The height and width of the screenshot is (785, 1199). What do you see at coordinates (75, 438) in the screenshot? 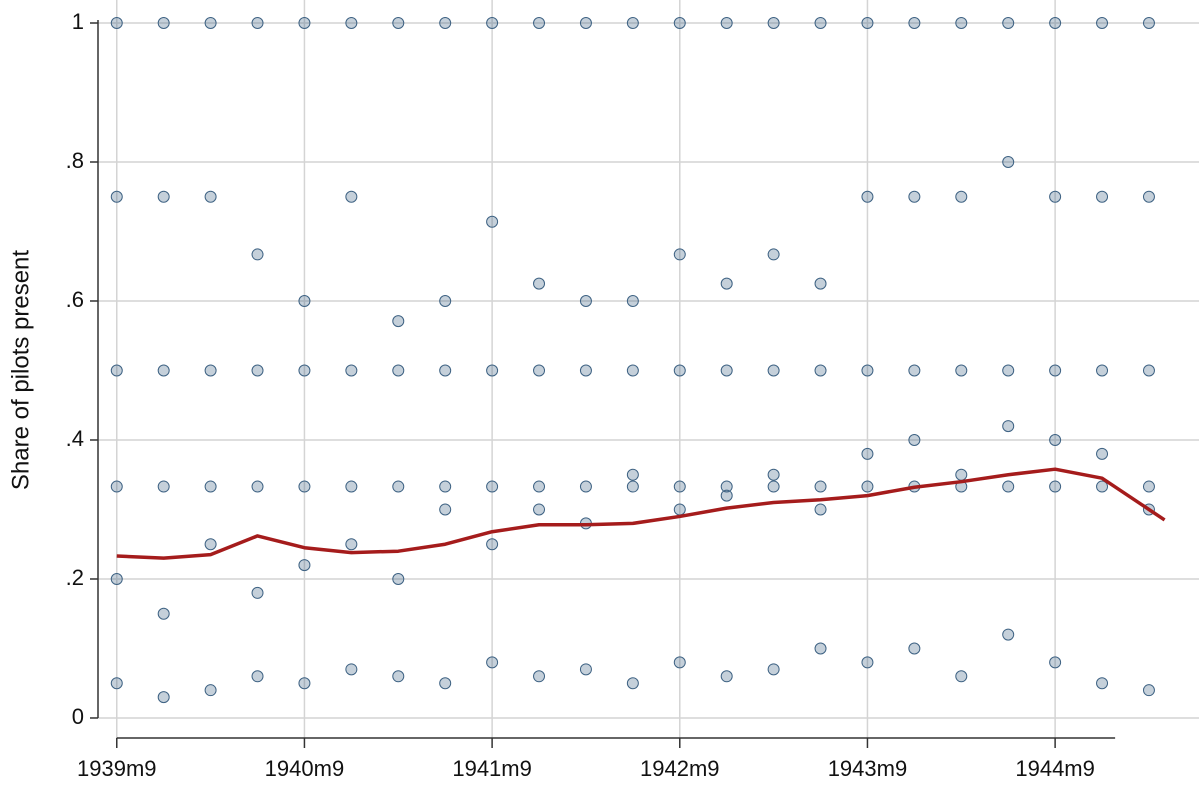
I see `y-tick-label: .4` at bounding box center [75, 438].